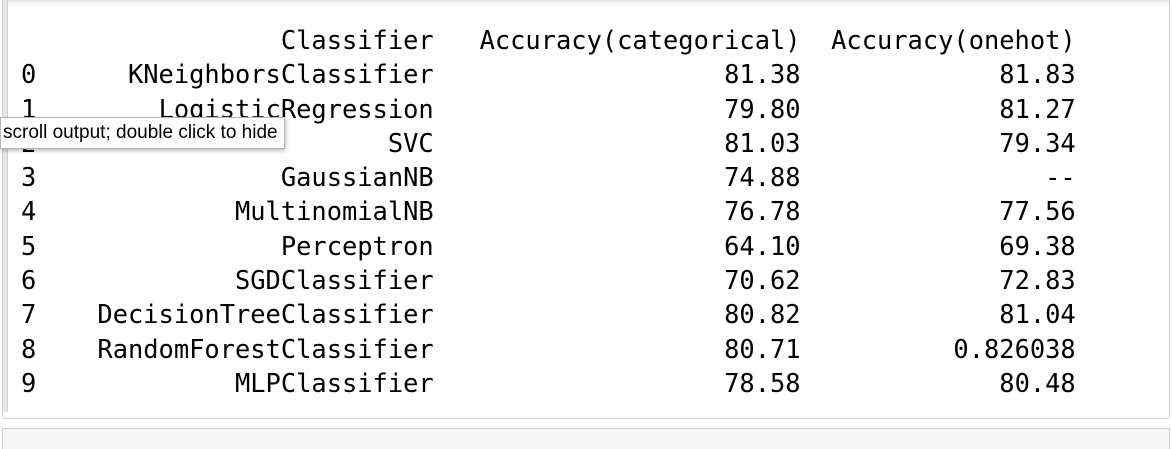 The height and width of the screenshot is (449, 1172). Describe the element at coordinates (1037, 211) in the screenshot. I see `accuracy-onehot-cell: 77.56` at that location.